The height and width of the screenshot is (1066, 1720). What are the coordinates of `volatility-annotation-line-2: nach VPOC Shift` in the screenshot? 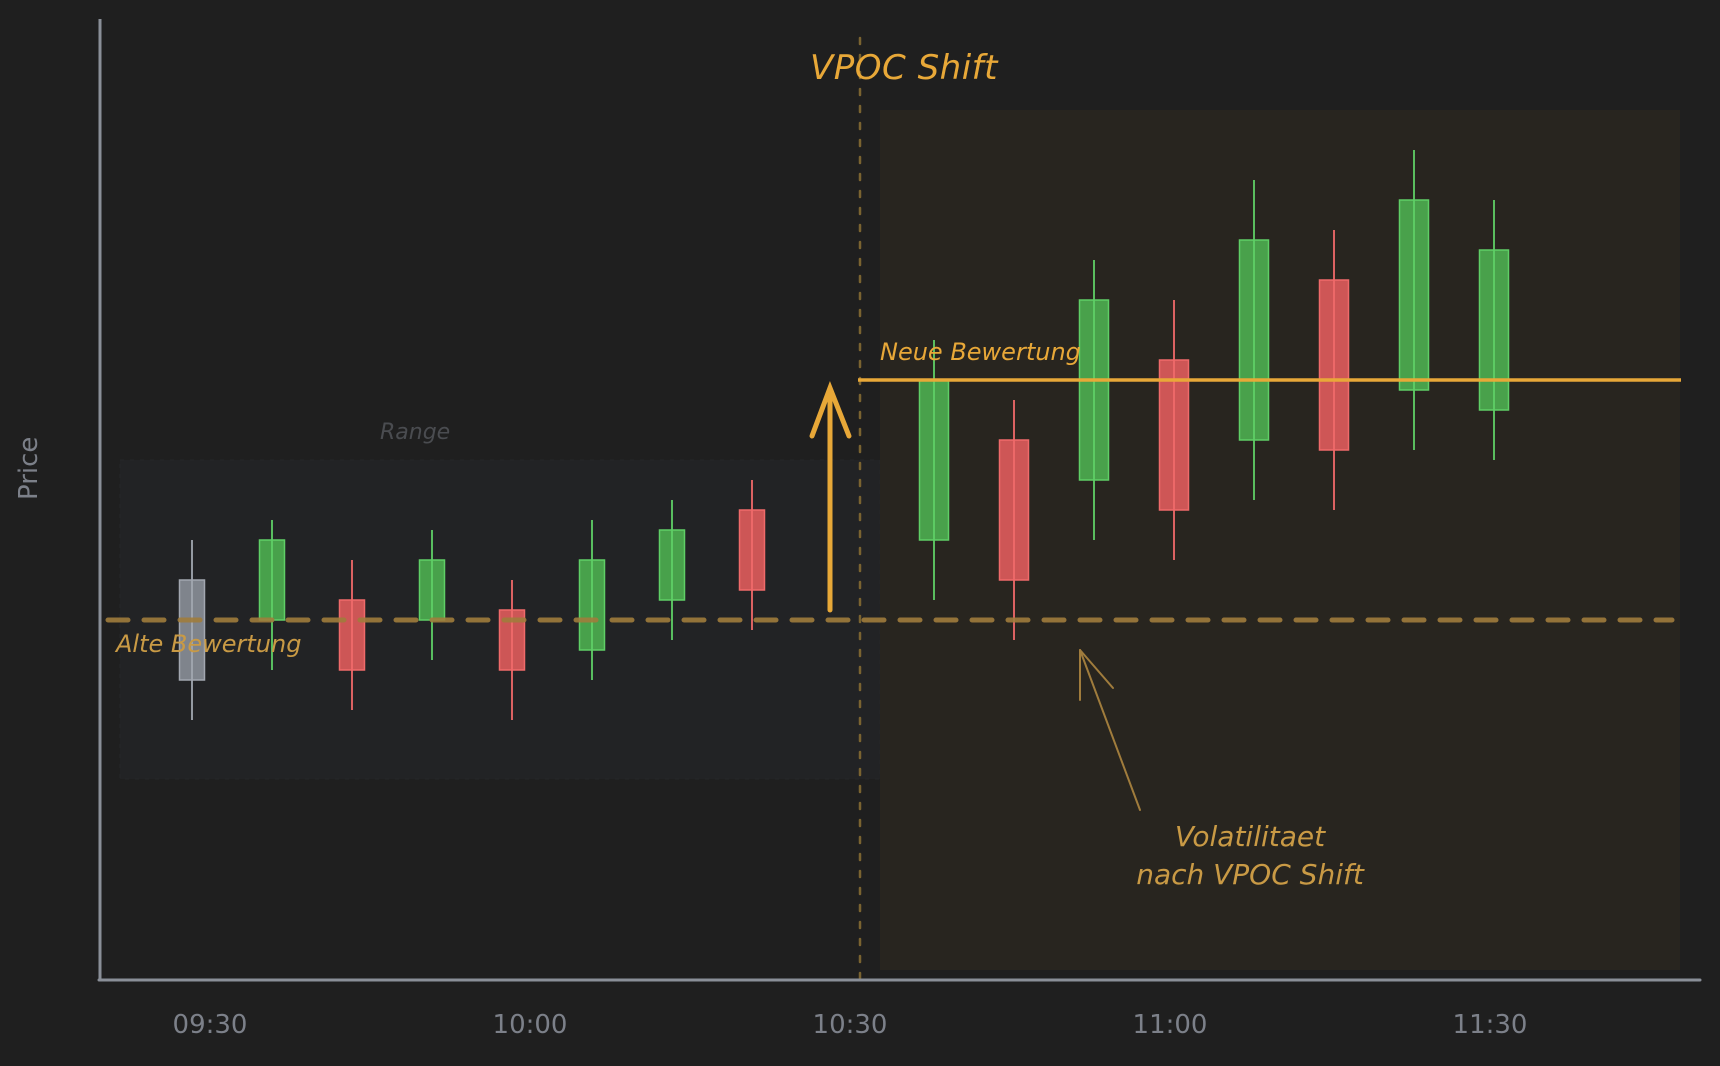 It's located at (1250, 874).